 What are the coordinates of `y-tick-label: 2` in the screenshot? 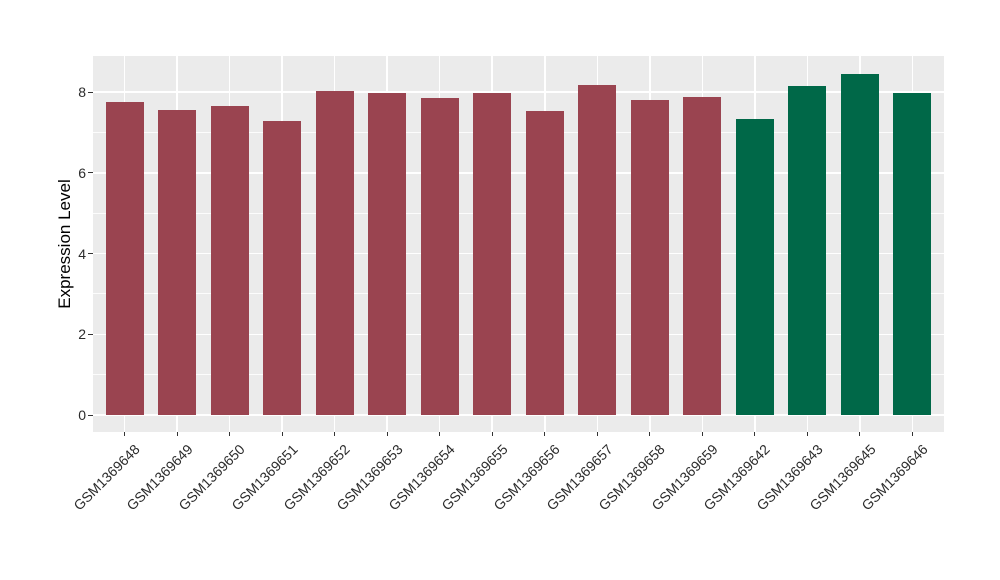 It's located at (82, 334).